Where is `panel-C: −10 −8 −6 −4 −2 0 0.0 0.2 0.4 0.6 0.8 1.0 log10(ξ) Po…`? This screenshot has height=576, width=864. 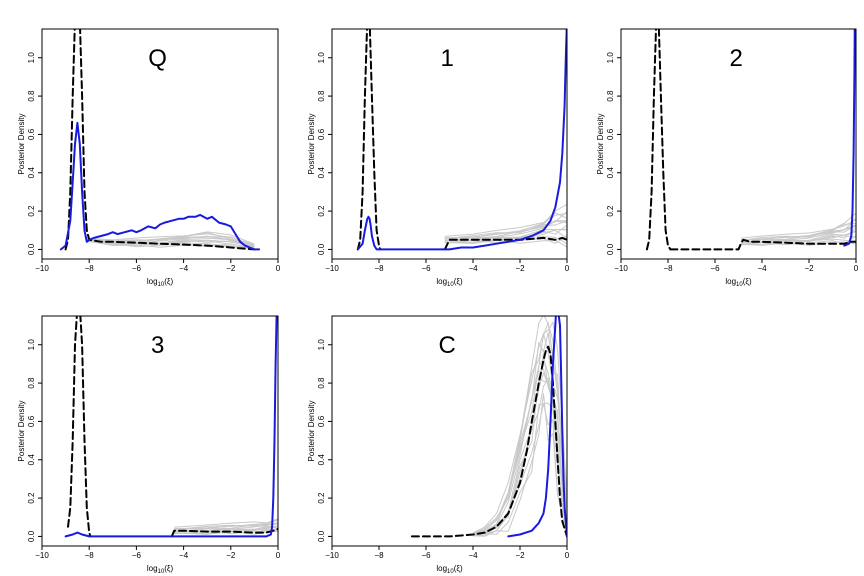 panel-C: −10 −8 −6 −4 −2 0 0.0 0.2 0.4 0.6 0.8 1.0 log10(ξ) Po… is located at coordinates (438, 445).